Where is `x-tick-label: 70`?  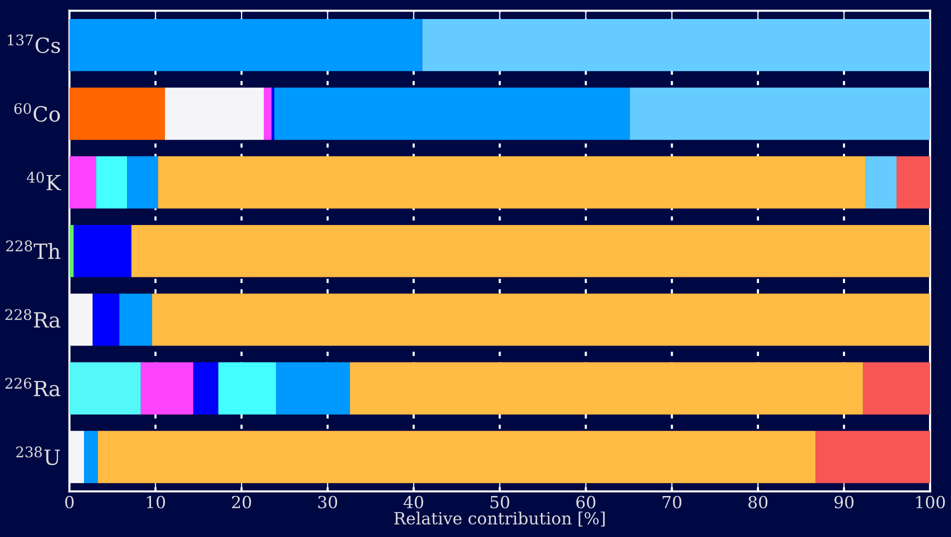
x-tick-label: 70 is located at coordinates (672, 502).